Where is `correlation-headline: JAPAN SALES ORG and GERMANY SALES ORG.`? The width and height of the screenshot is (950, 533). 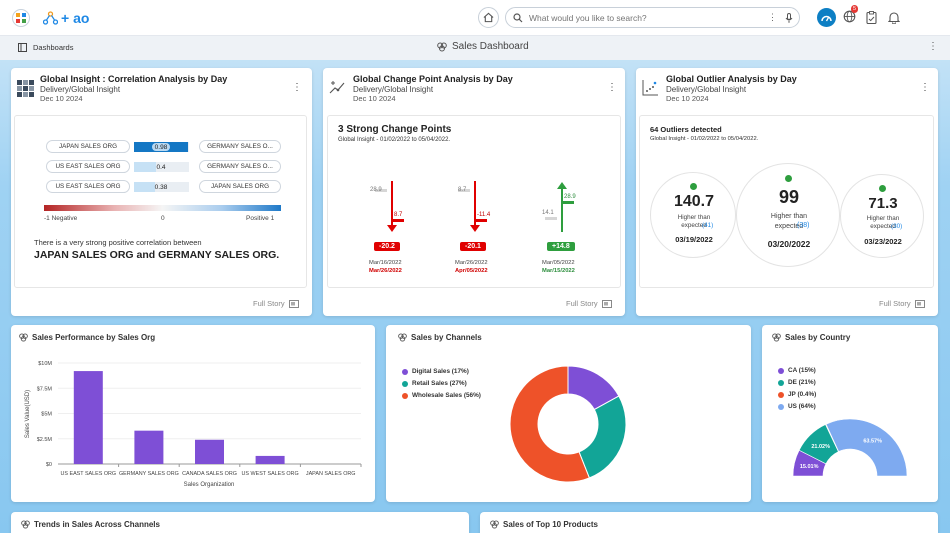
correlation-headline: JAPAN SALES ORG and GERMANY SALES ORG. is located at coordinates (157, 255).